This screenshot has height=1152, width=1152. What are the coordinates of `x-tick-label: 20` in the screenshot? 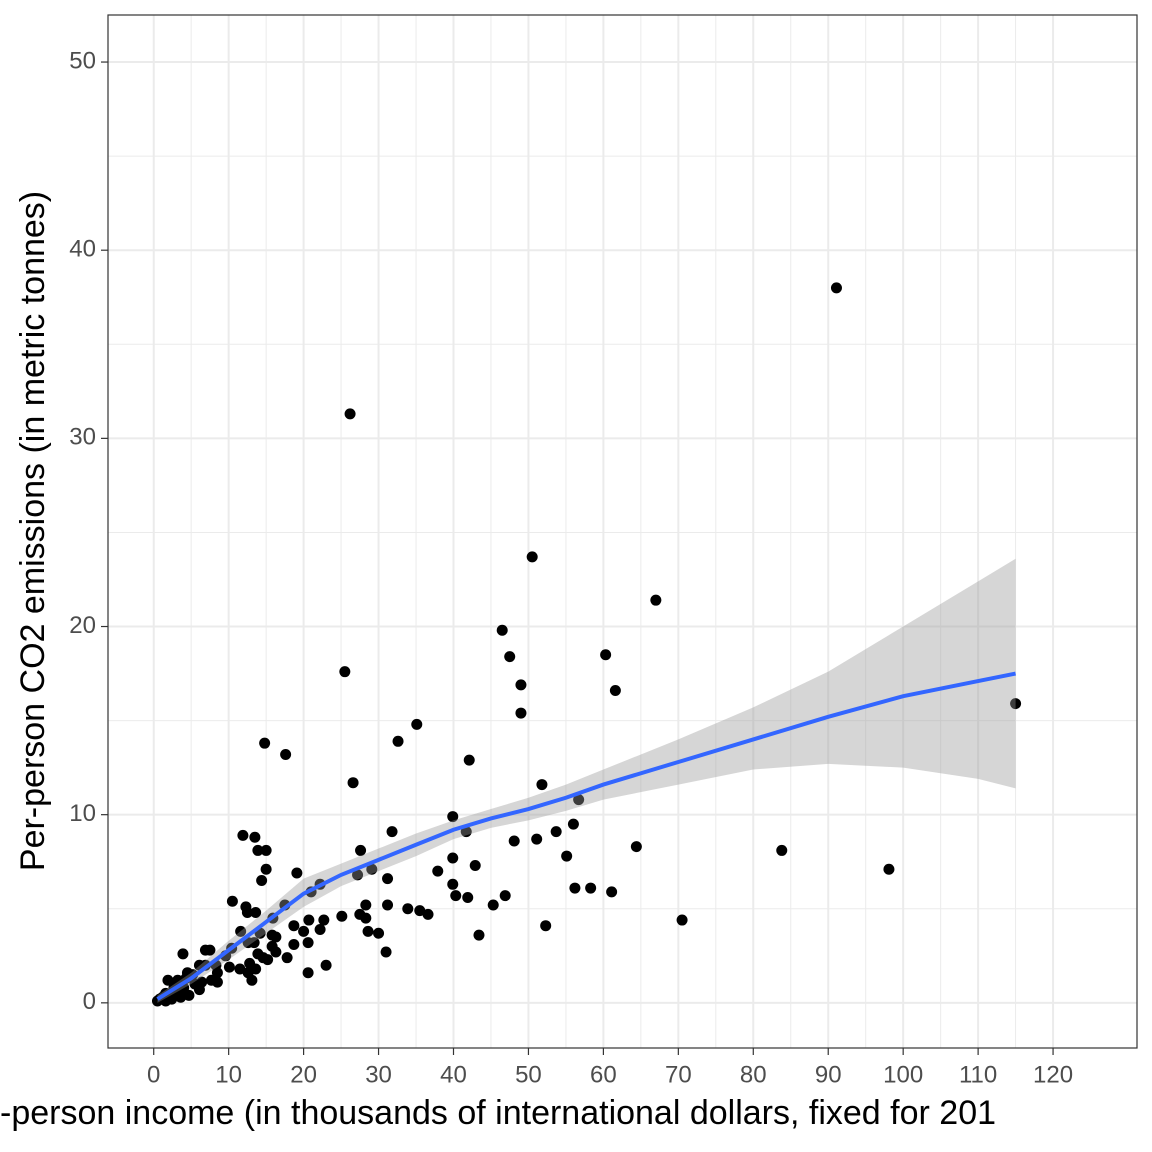 It's located at (303, 1074).